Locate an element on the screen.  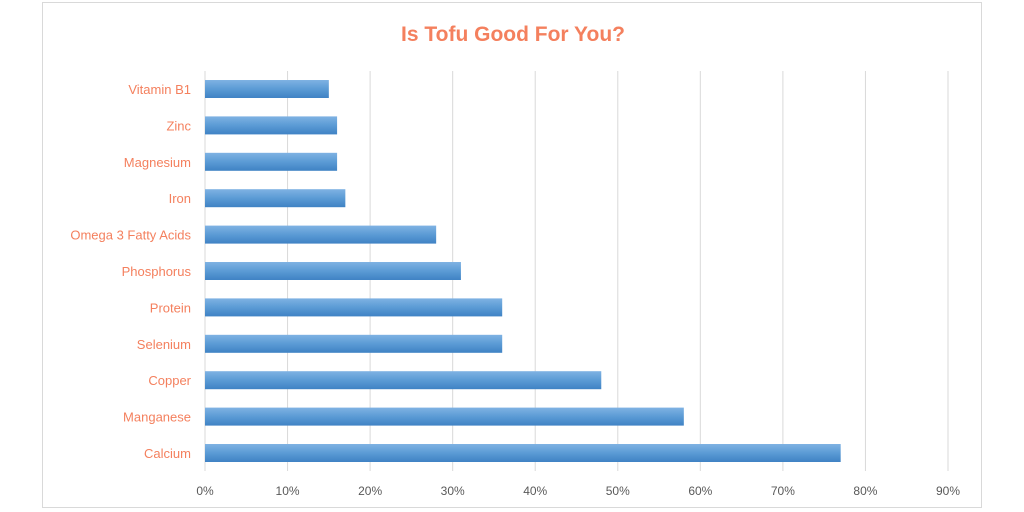
x-tick-label: 10% is located at coordinates (288, 491).